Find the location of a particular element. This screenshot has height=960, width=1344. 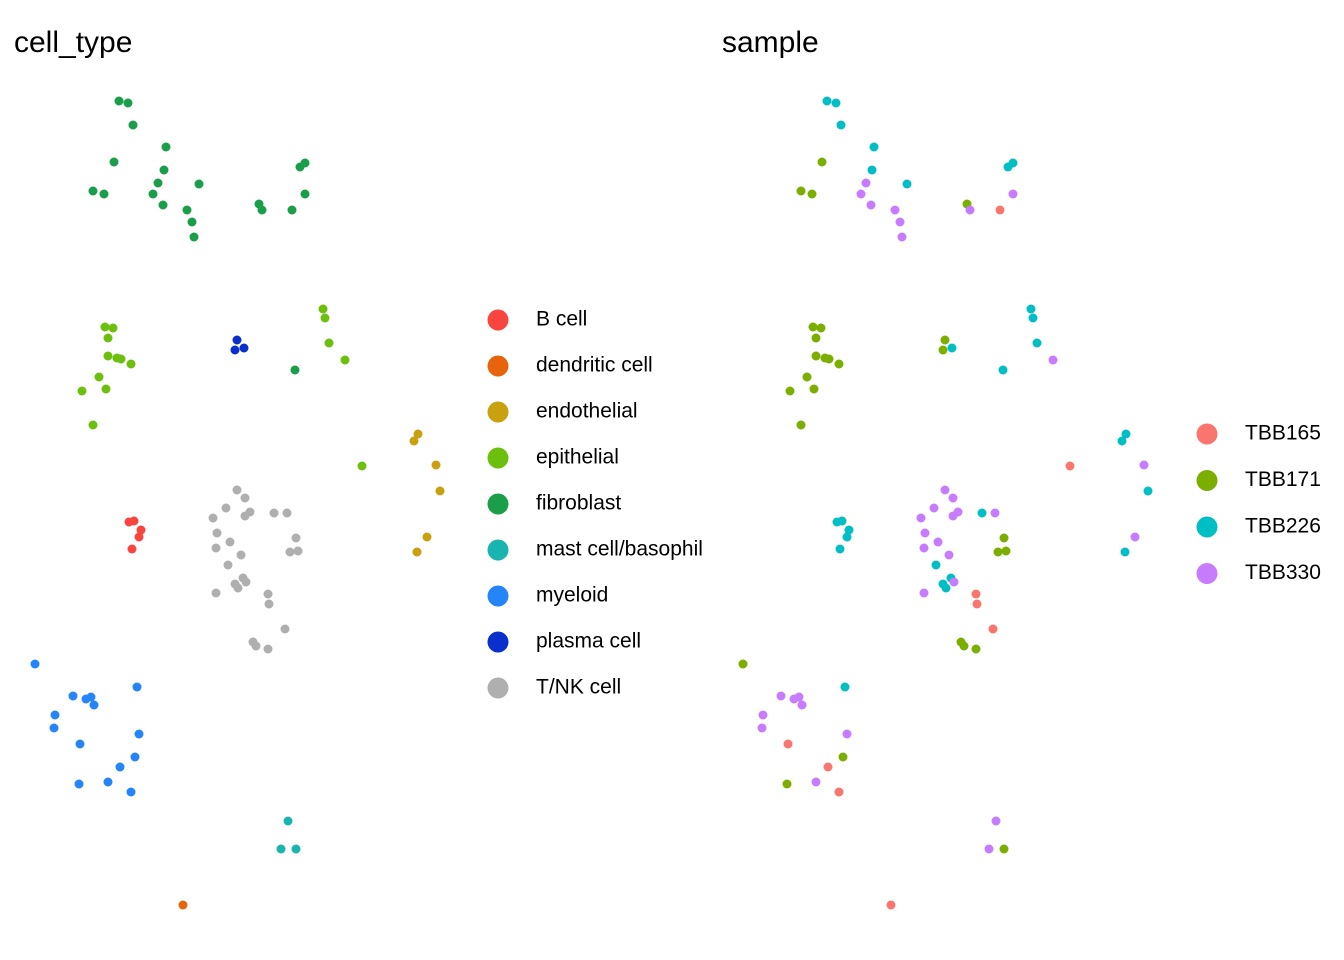

chart-title: cell_type is located at coordinates (73, 42).